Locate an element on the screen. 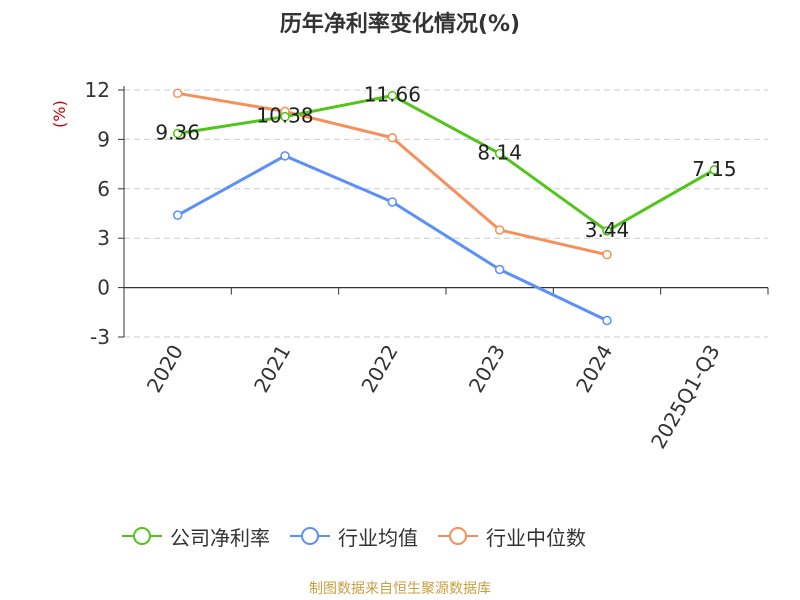  data-label: 8.14 is located at coordinates (499, 153).